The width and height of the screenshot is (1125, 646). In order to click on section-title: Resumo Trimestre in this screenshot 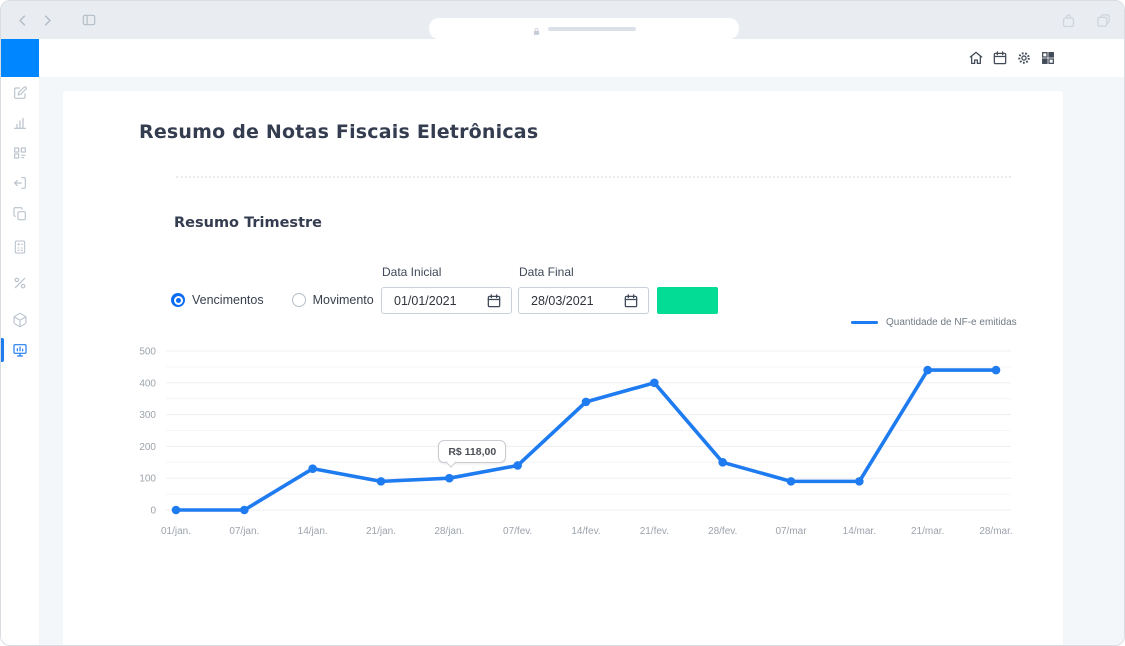, I will do `click(248, 223)`.